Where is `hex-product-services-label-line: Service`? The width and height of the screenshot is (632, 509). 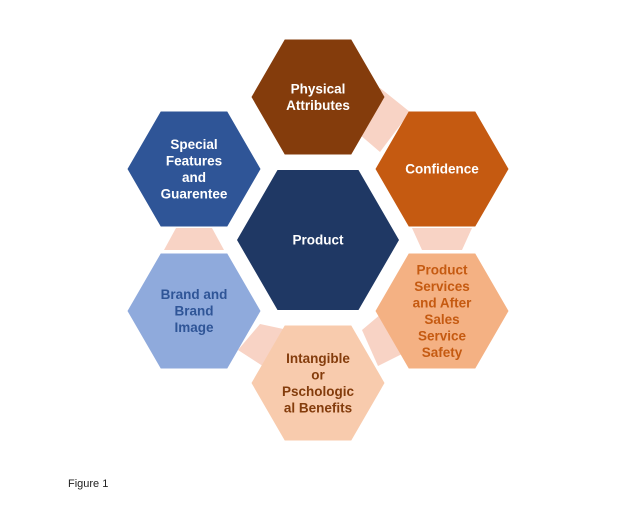 hex-product-services-label-line: Service is located at coordinates (442, 335).